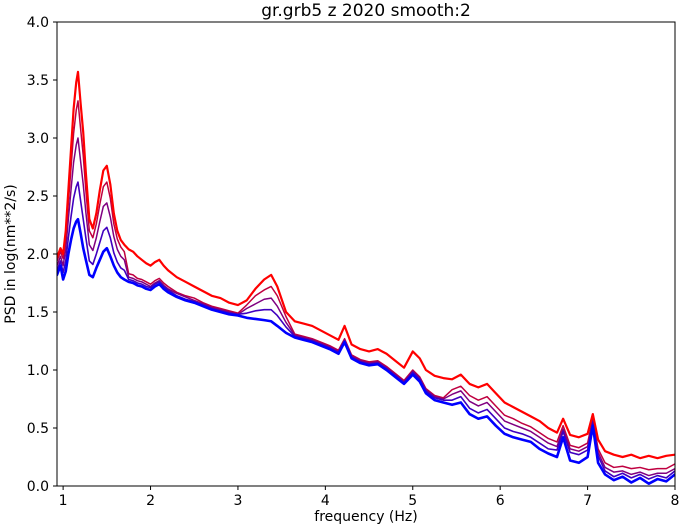 This screenshot has width=682, height=531. What do you see at coordinates (675, 501) in the screenshot?
I see `x-tick-label: 8` at bounding box center [675, 501].